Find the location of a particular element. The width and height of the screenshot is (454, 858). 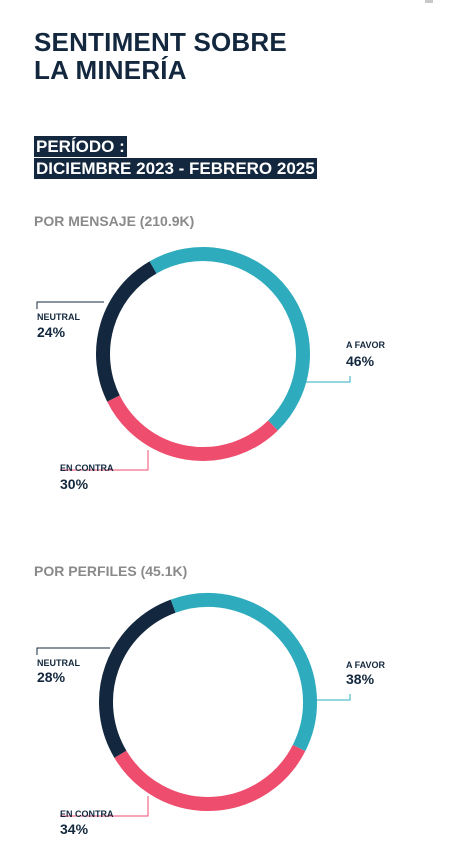

chart-1-title: POR MENSAJE (210.9K) is located at coordinates (114, 221).